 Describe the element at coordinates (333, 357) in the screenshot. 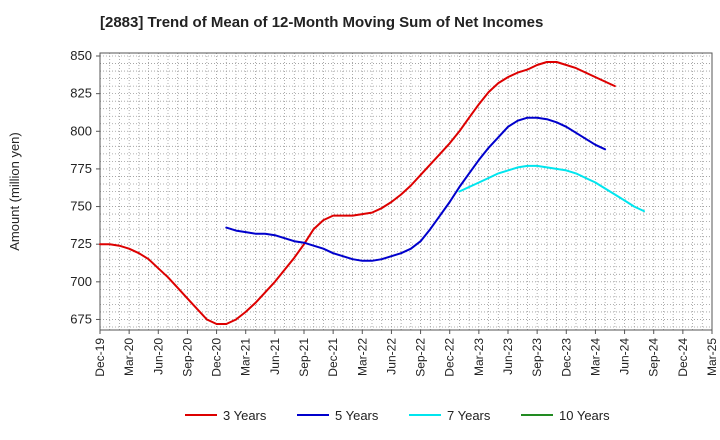

I see `x-tick-label: Dec-21` at that location.